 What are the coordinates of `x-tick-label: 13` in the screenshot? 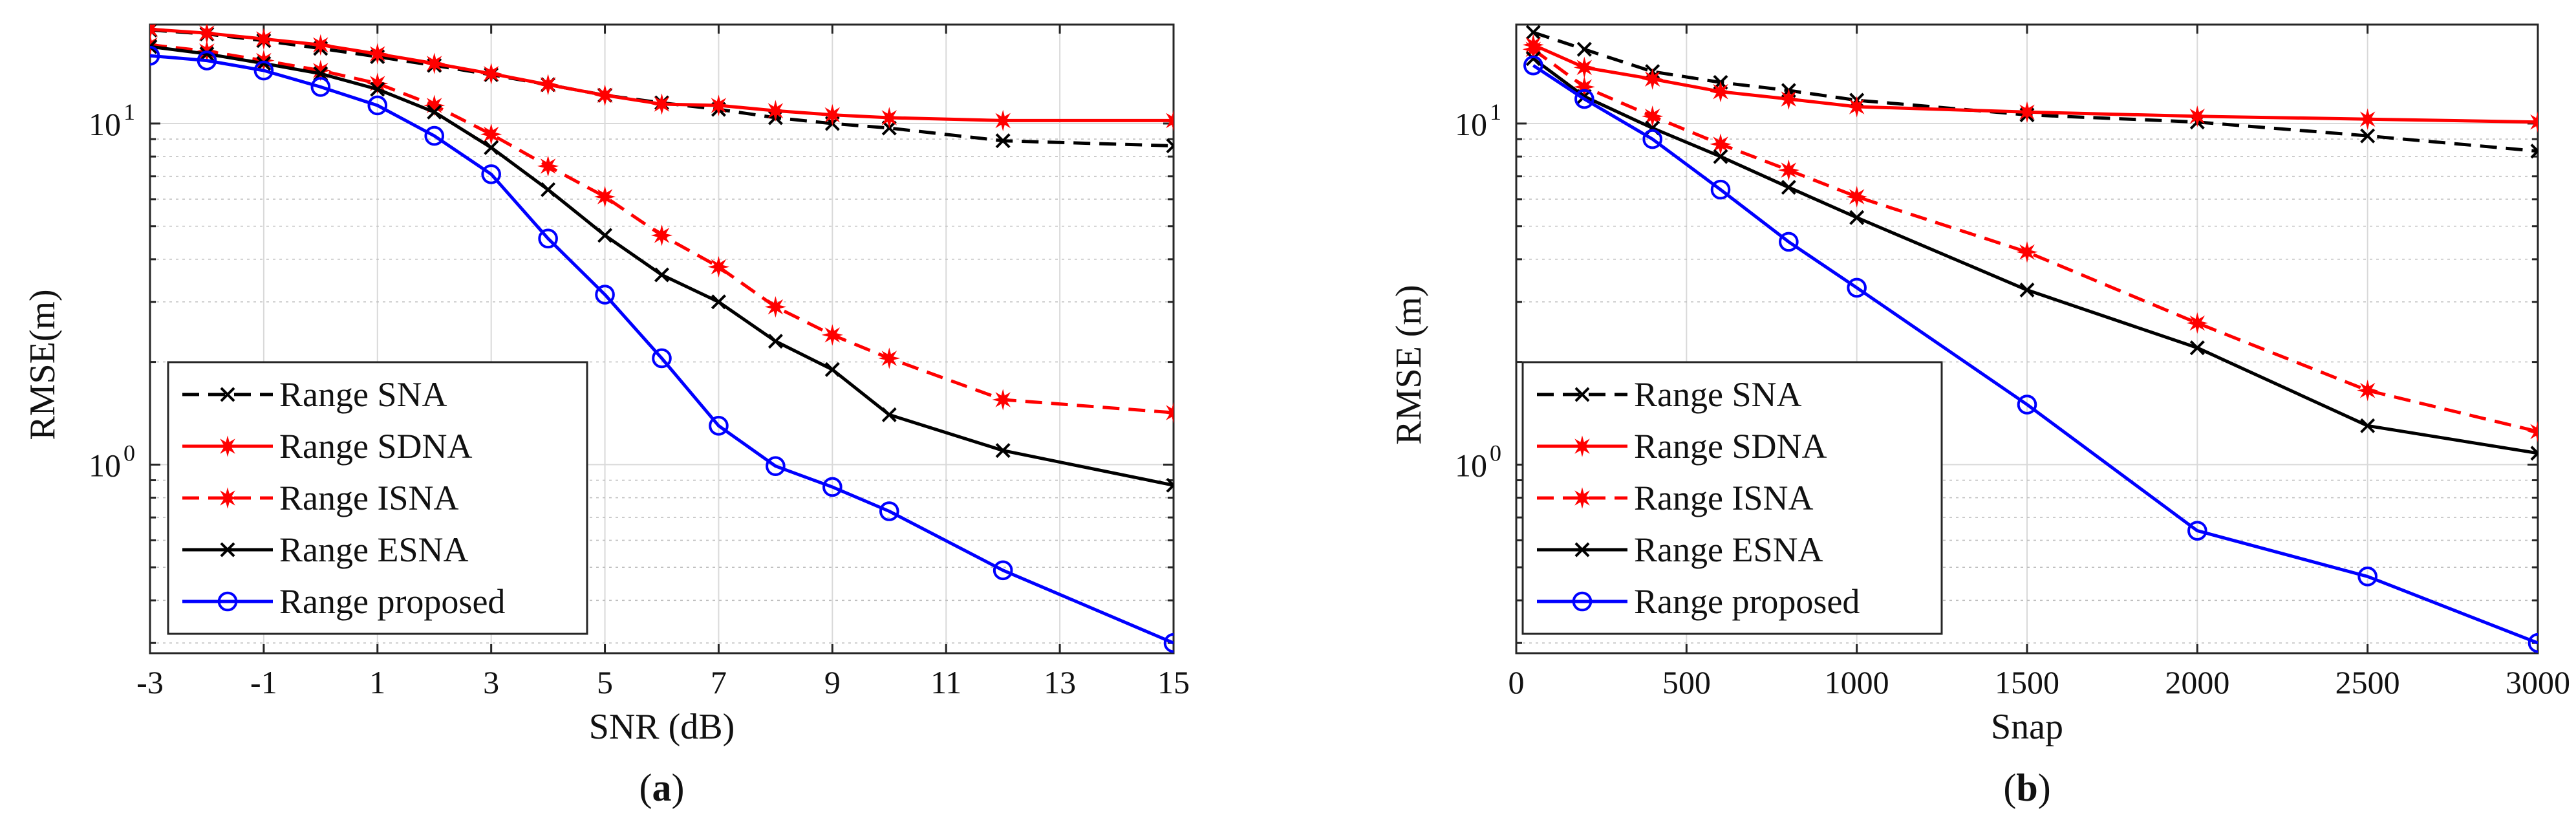 It's located at (1060, 682).